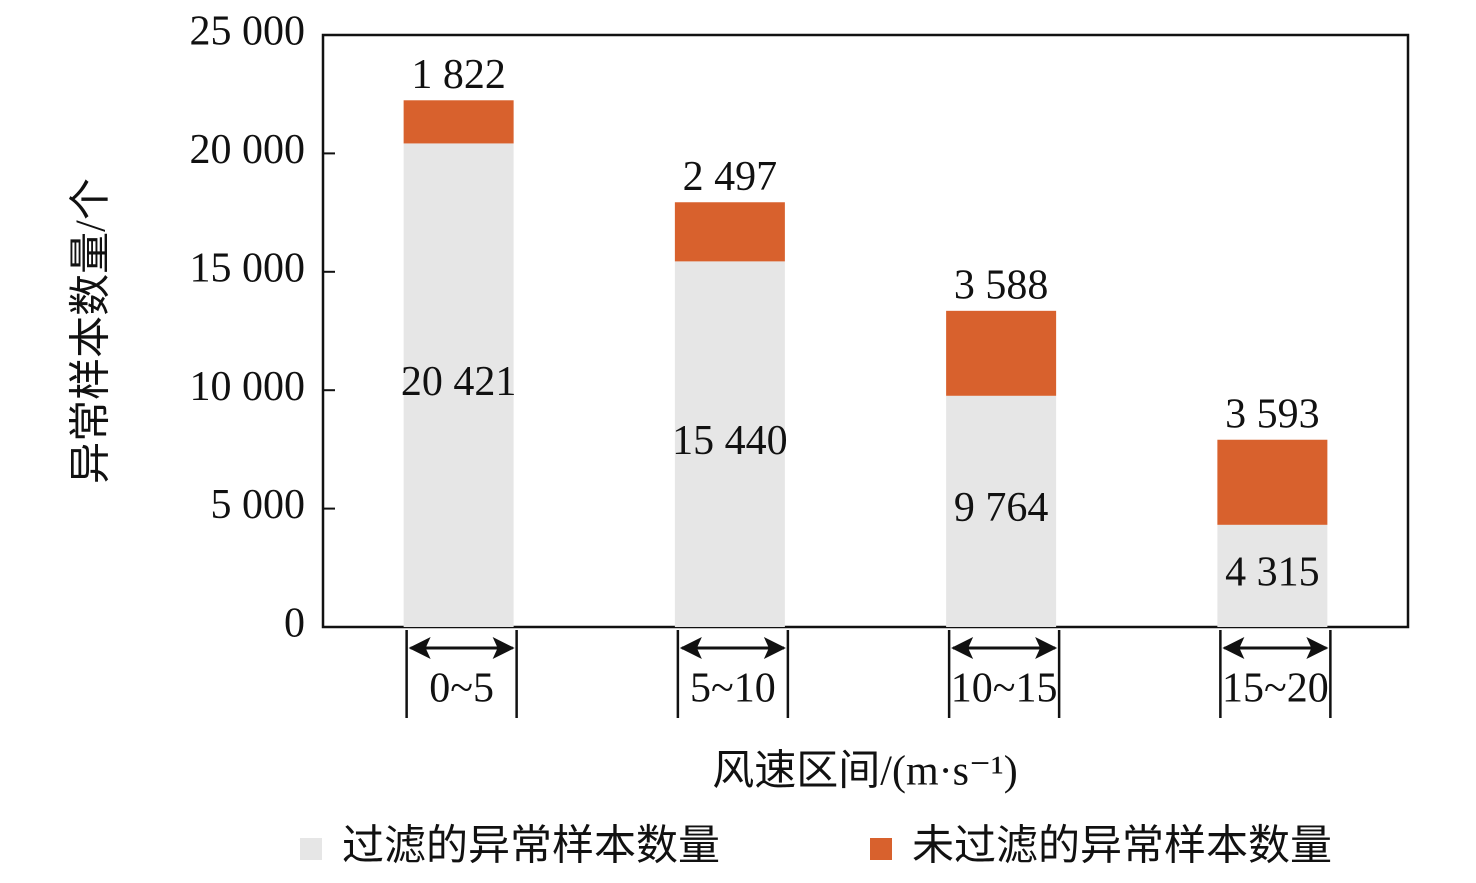 The image size is (1476, 883). What do you see at coordinates (248, 150) in the screenshot?
I see `y-tick-label: 20 000` at bounding box center [248, 150].